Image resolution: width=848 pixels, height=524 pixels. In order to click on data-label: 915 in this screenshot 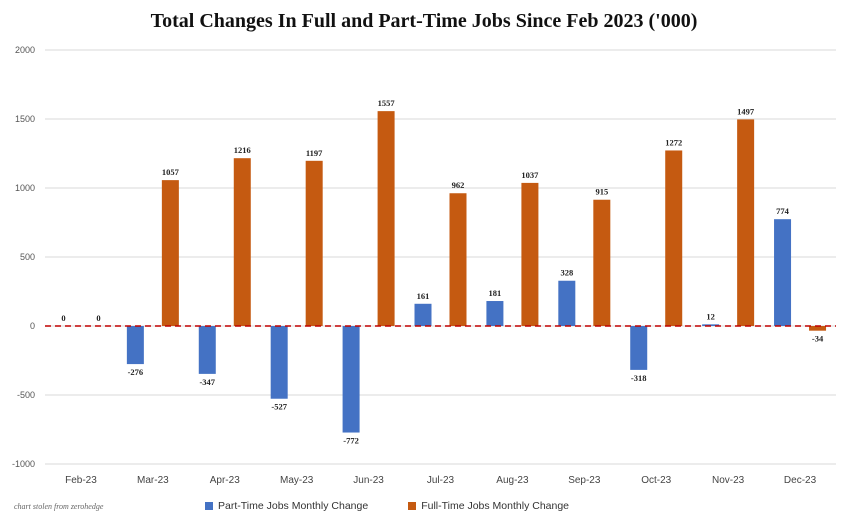, I will do `click(601, 192)`.